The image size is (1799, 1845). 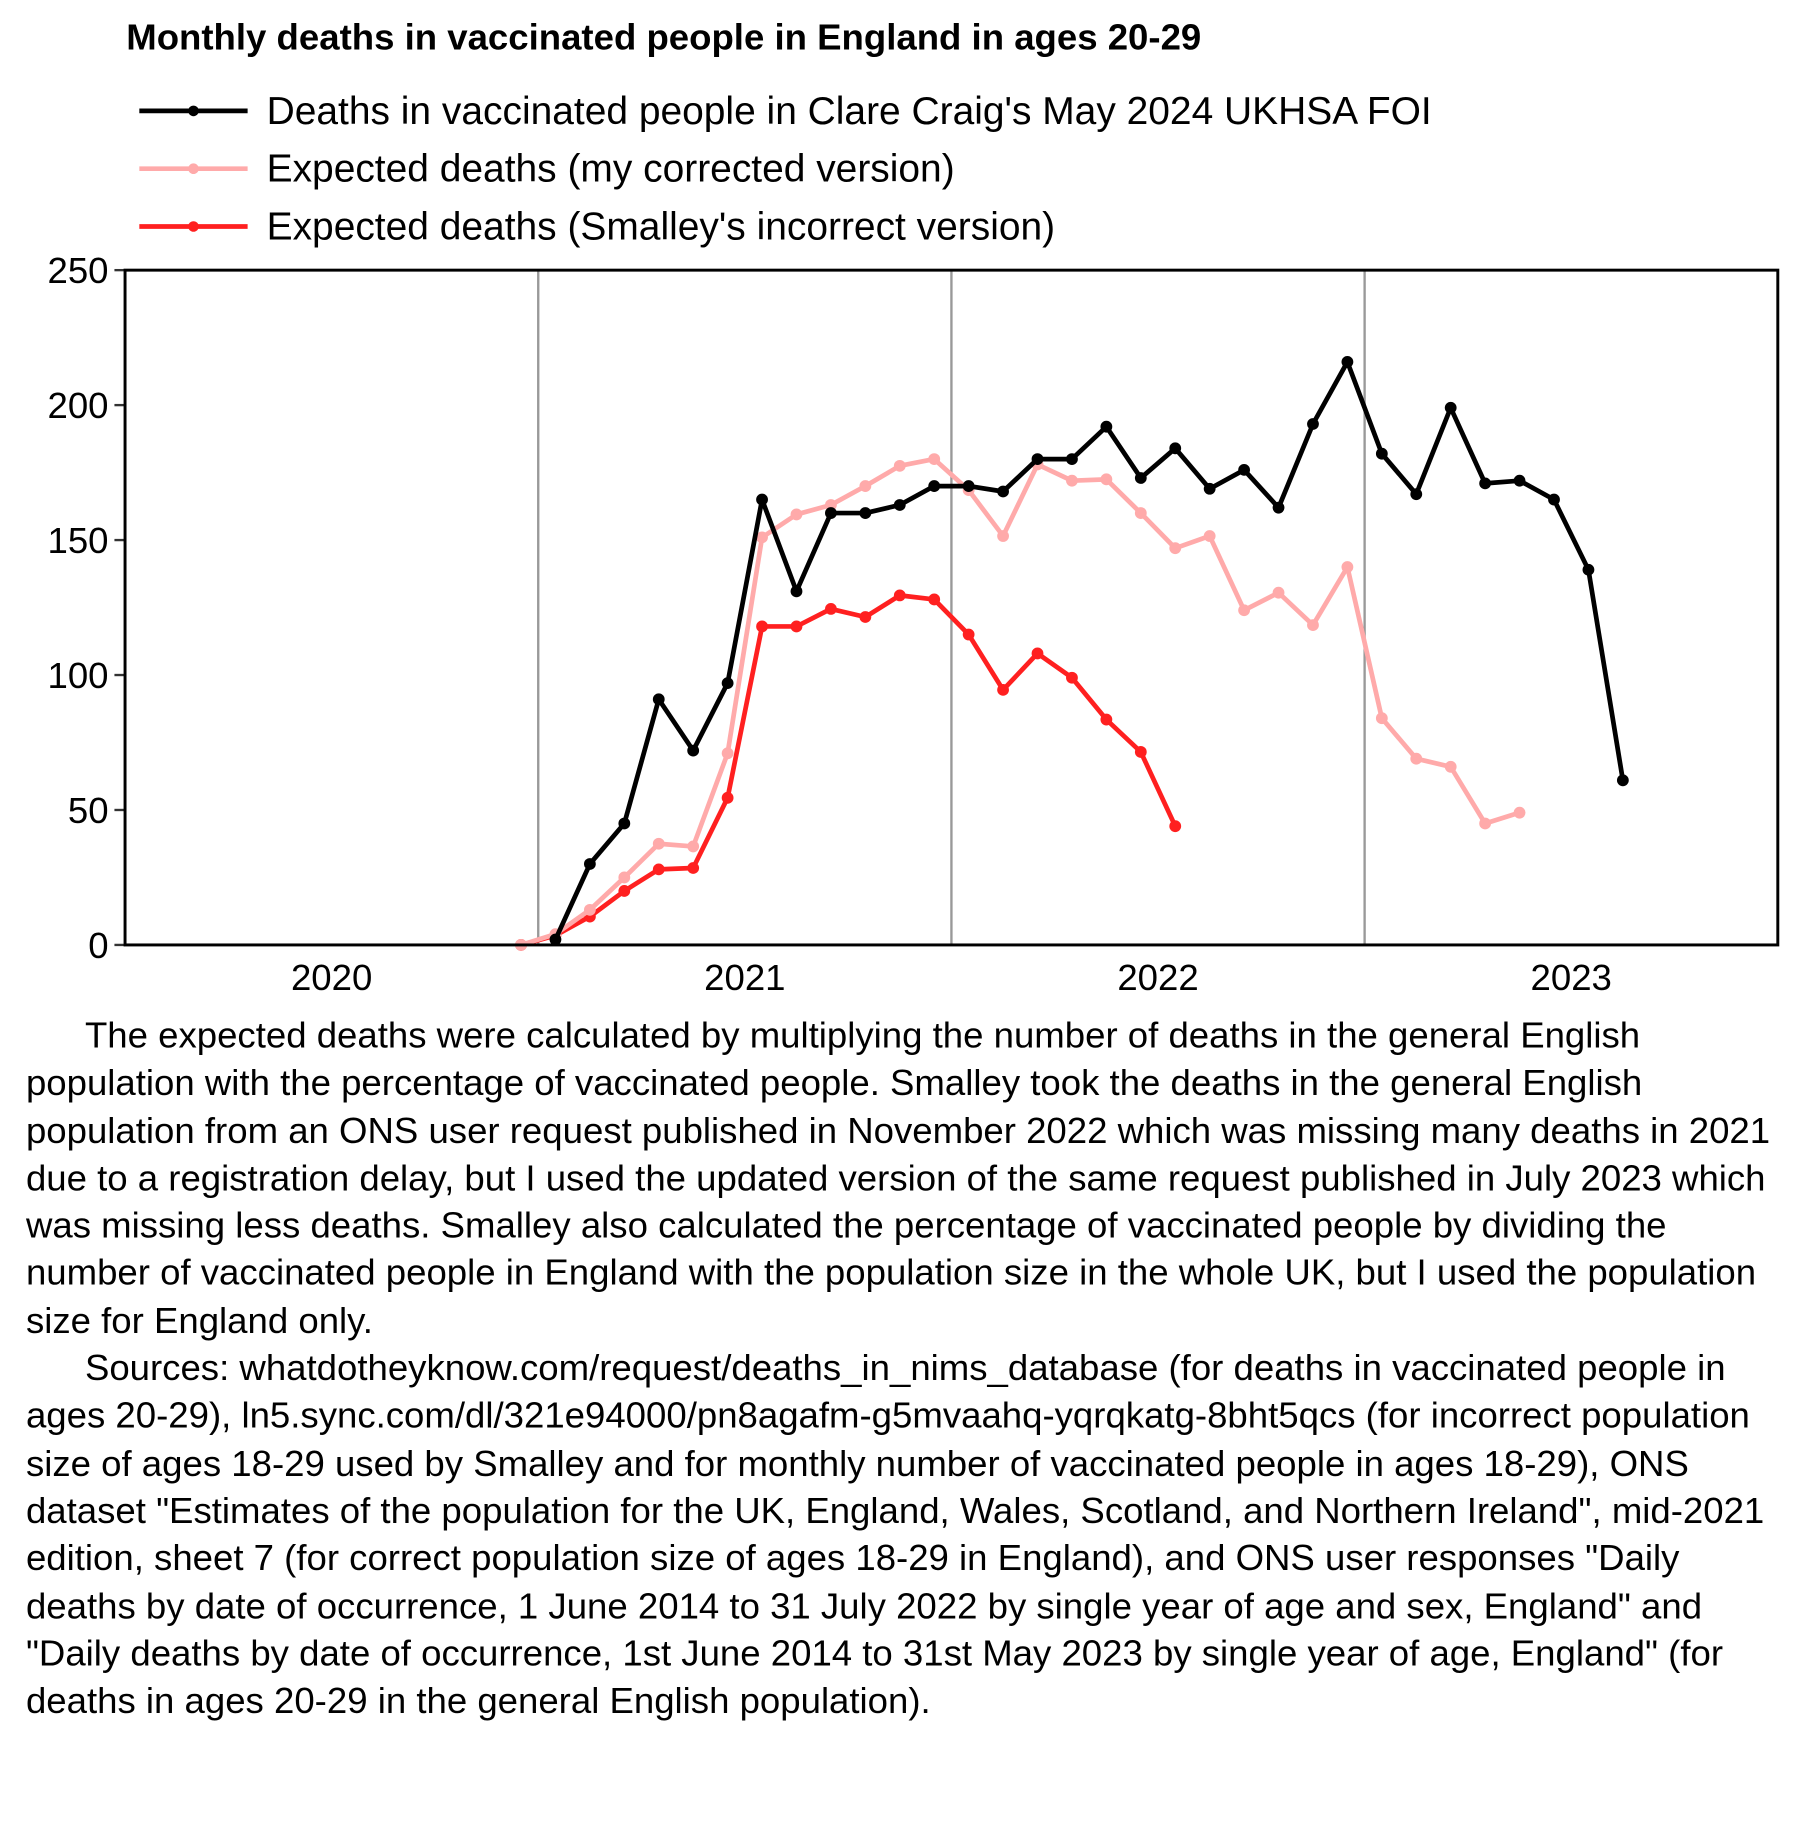 I want to click on y-tick-label: 200, so click(x=78, y=405).